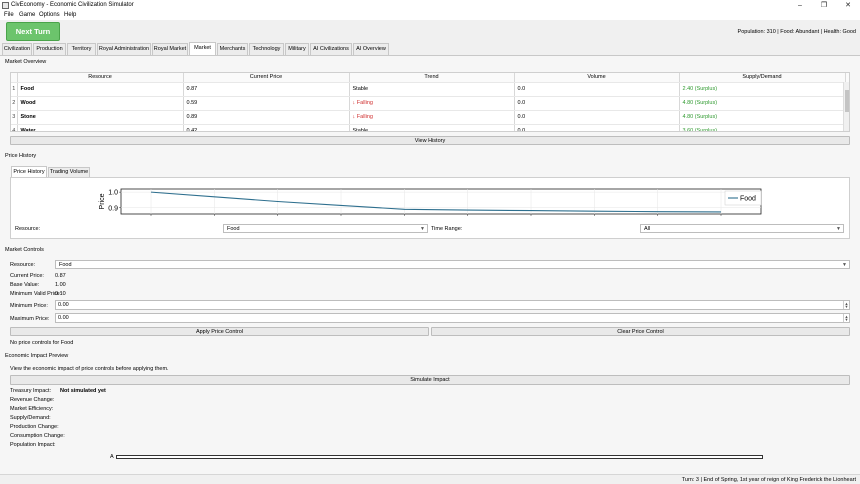 The image size is (860, 484). What do you see at coordinates (297, 49) in the screenshot?
I see `tab-military: Military` at bounding box center [297, 49].